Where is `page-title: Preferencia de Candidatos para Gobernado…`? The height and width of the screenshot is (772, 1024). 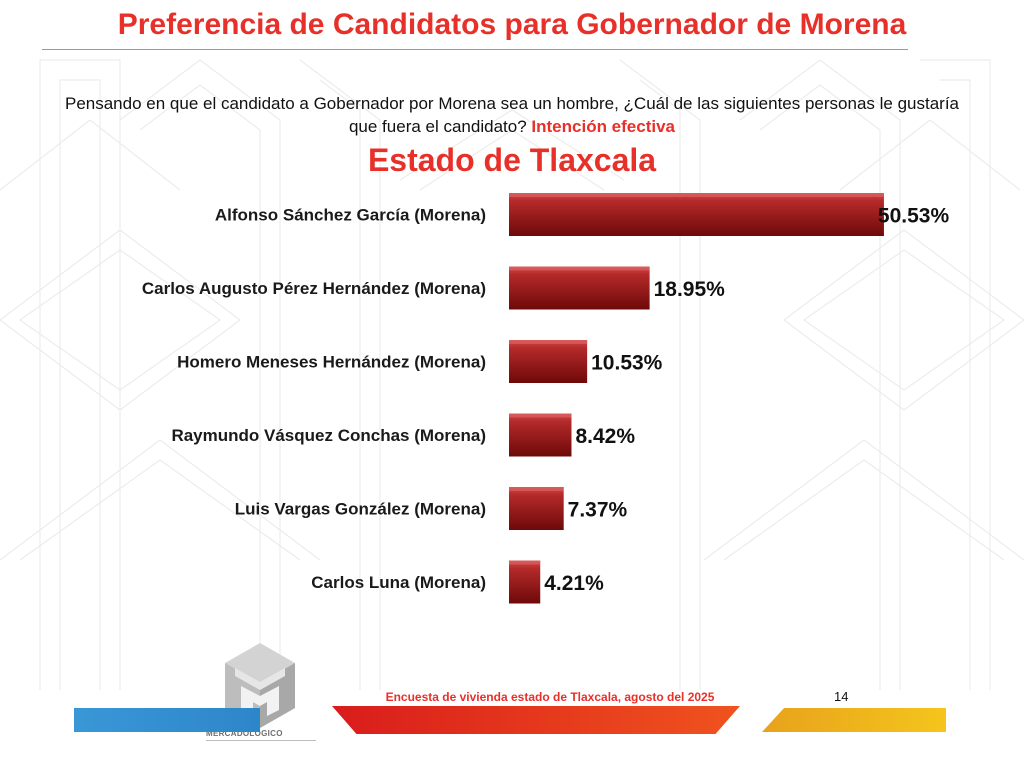
page-title: Preferencia de Candidatos para Gobernado… is located at coordinates (512, 24).